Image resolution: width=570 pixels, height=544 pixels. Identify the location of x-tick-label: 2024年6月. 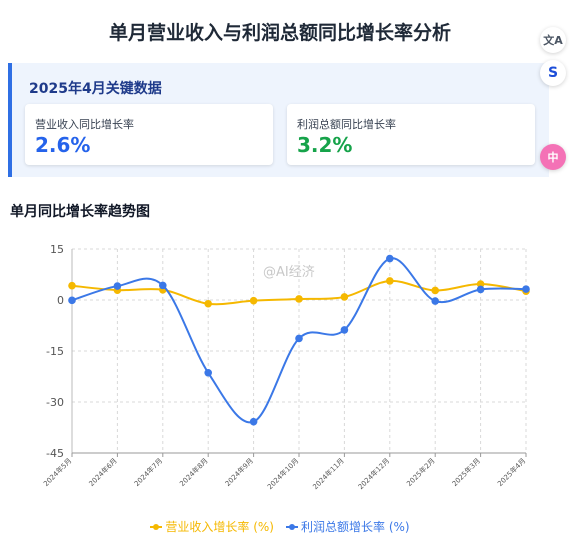
(103, 472).